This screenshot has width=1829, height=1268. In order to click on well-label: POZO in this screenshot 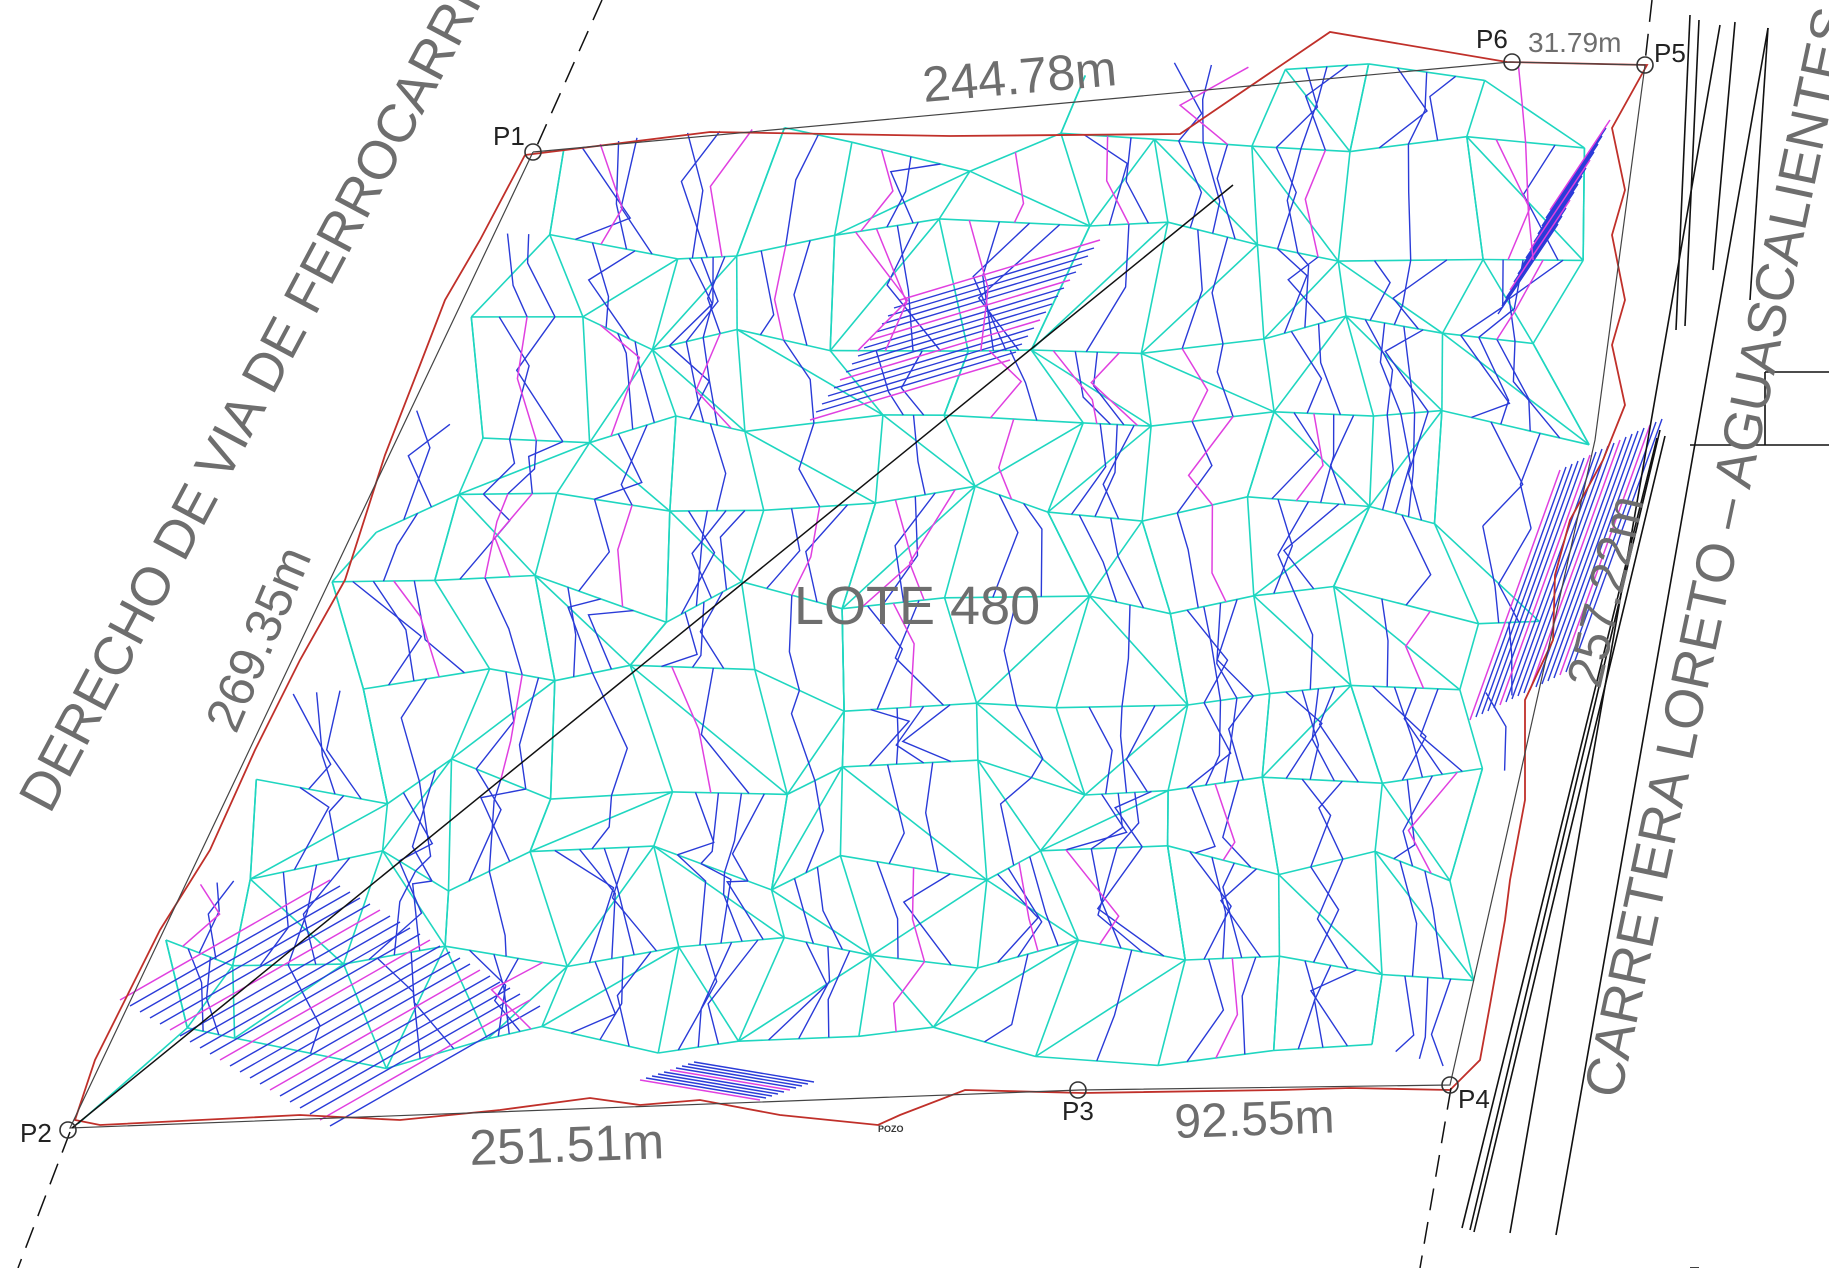, I will do `click(891, 1129)`.